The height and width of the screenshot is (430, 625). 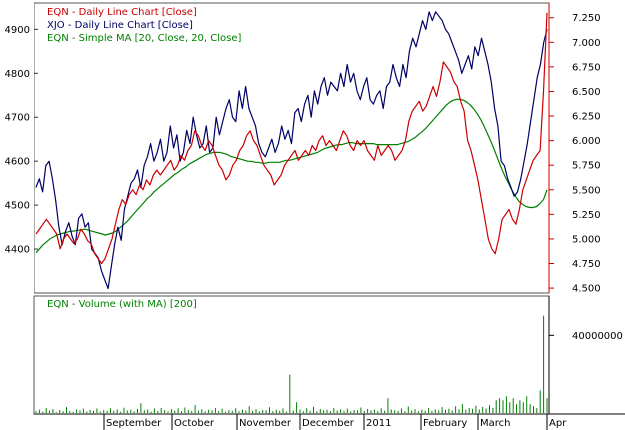 I want to click on volume-axis-ticks: 40000000, so click(x=586, y=336).